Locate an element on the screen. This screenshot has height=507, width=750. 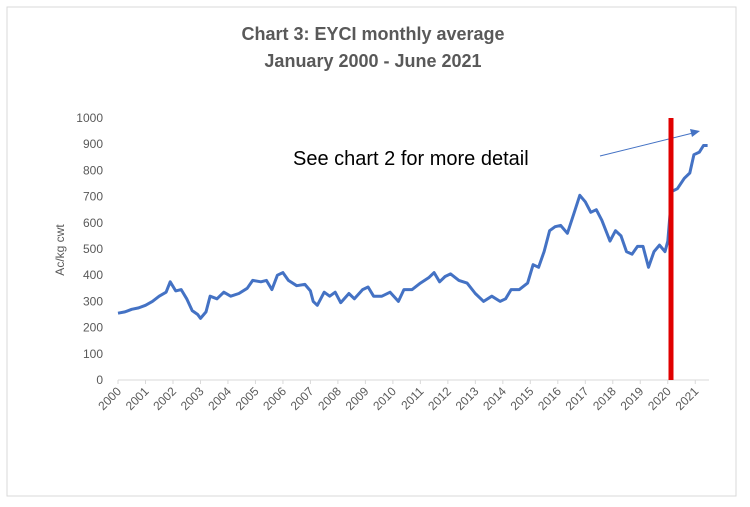
y-tick-label: 300 is located at coordinates (93, 301).